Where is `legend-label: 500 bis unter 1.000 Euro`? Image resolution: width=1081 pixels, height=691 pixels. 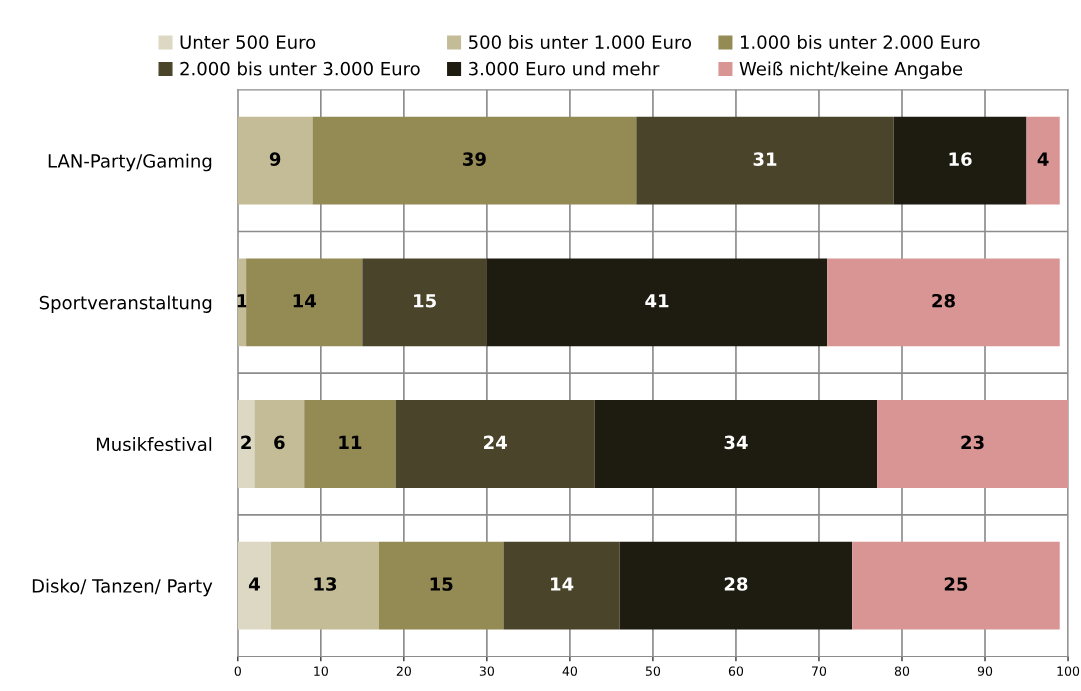
legend-label: 500 bis unter 1.000 Euro is located at coordinates (580, 42).